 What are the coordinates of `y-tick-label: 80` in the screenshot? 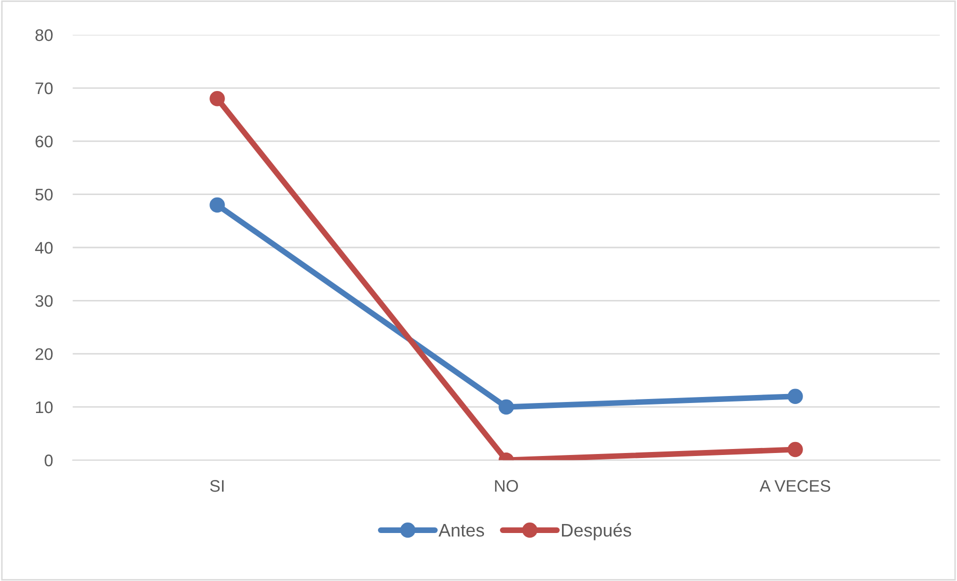 It's located at (44, 35).